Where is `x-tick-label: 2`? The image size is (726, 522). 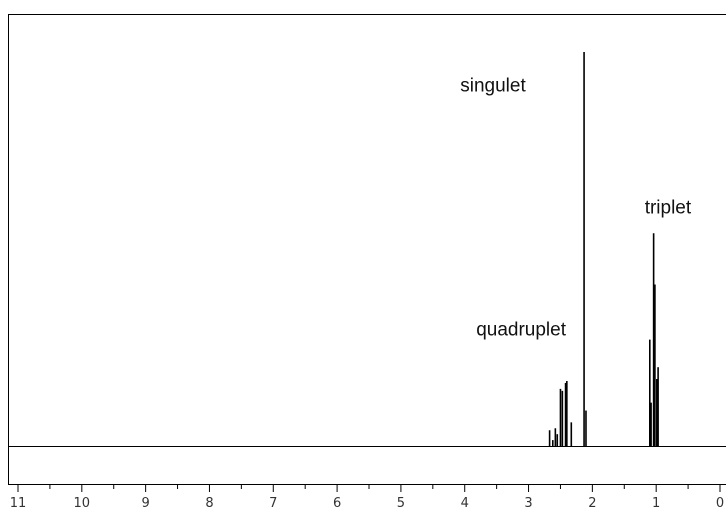 x-tick-label: 2 is located at coordinates (592, 503).